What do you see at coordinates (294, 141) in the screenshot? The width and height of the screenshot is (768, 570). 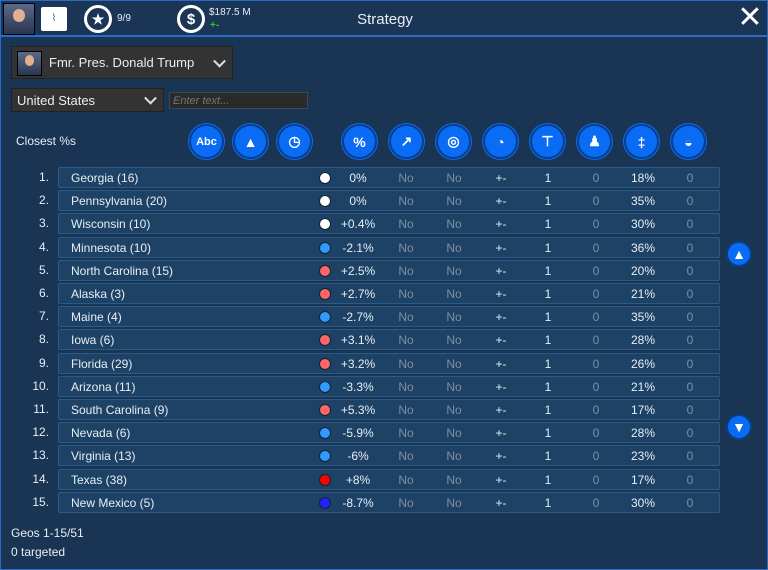 I see `clock-icon: ◷` at bounding box center [294, 141].